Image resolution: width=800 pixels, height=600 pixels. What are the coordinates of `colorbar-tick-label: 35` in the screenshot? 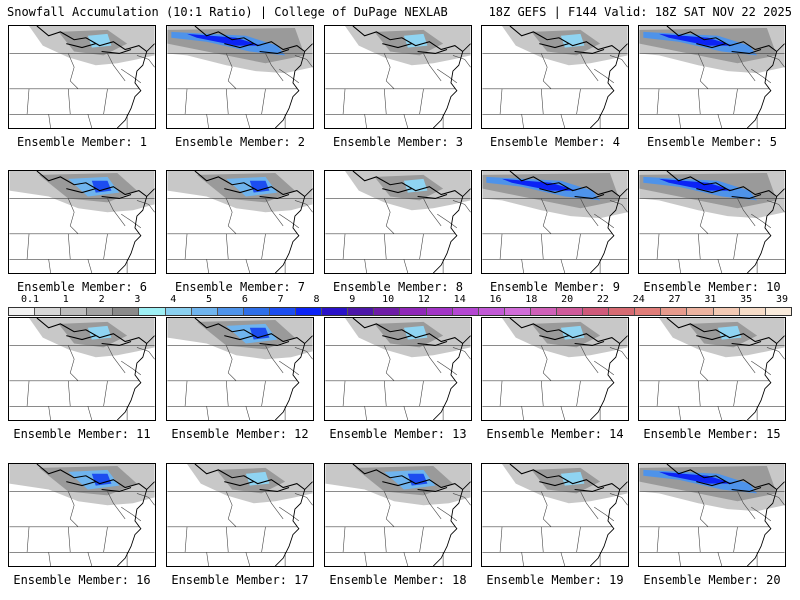 It's located at (746, 299).